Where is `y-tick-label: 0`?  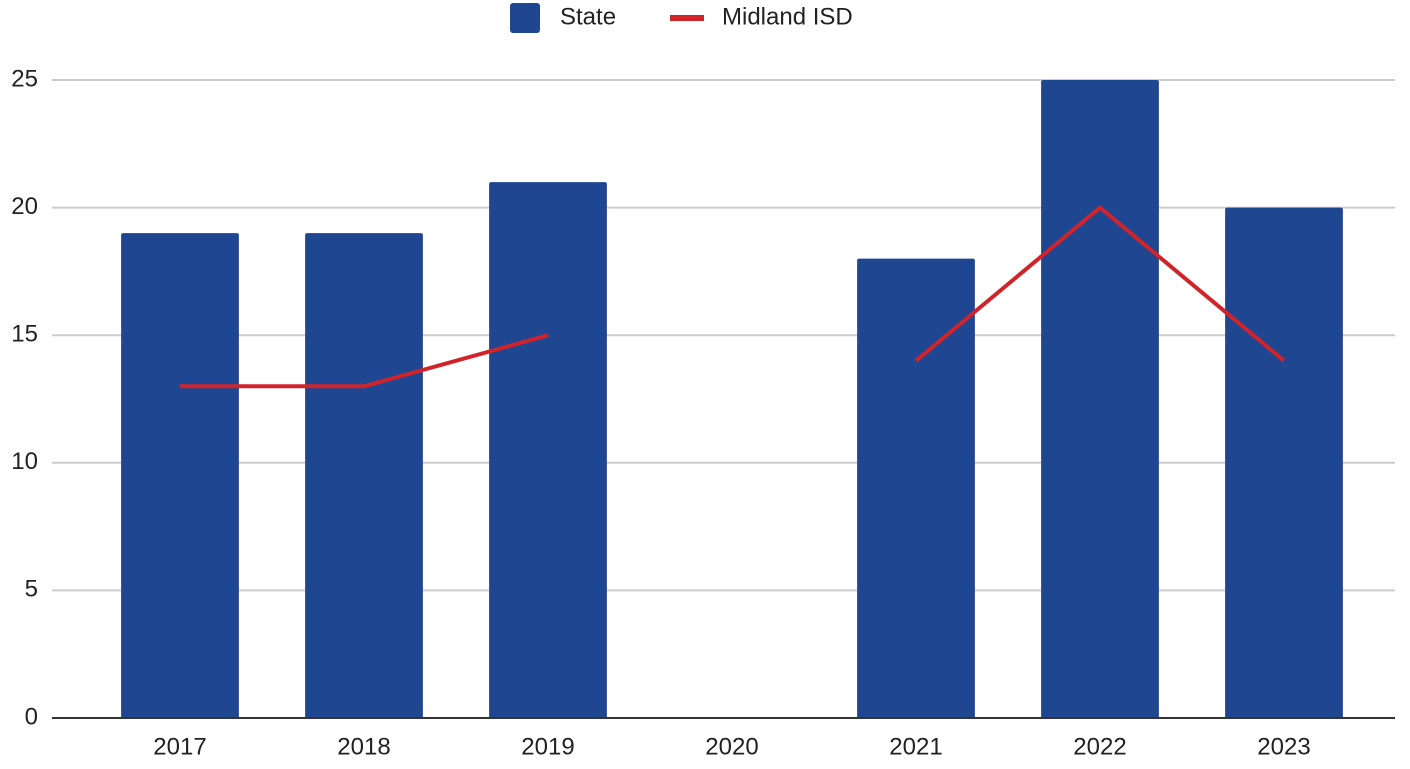 y-tick-label: 0 is located at coordinates (31, 716).